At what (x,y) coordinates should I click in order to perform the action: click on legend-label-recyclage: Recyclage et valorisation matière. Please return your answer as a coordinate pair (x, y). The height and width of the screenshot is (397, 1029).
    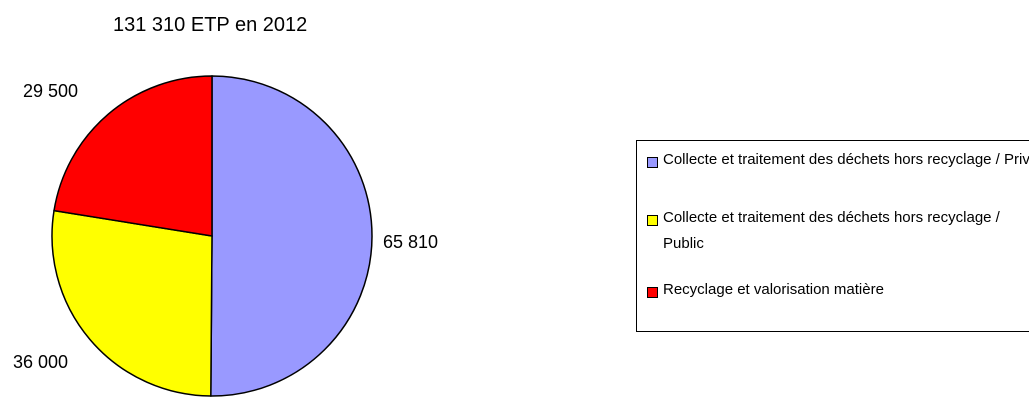
    Looking at the image, I should click on (773, 289).